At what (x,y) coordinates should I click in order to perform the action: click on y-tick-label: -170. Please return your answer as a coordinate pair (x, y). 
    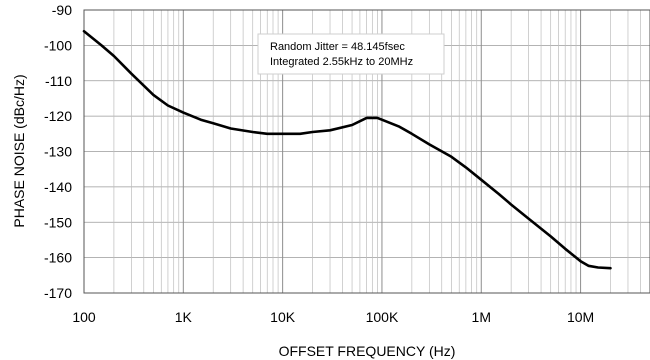
    Looking at the image, I should click on (58, 293).